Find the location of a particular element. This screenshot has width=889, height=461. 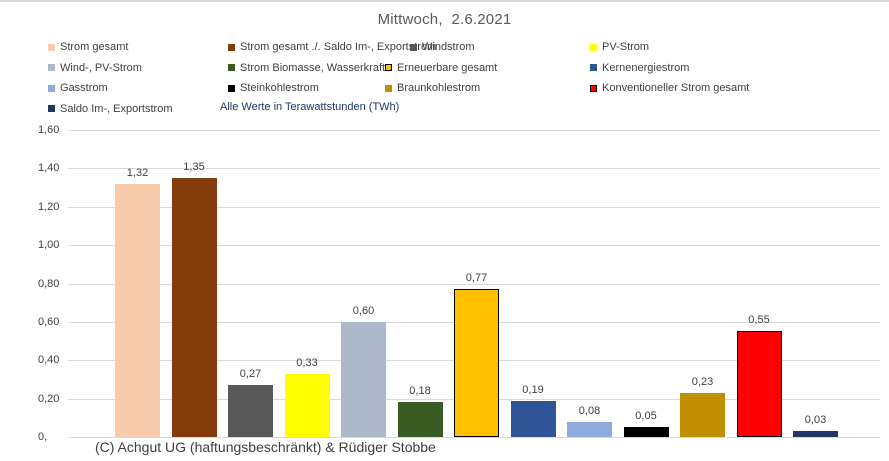

legend-label: Strom gesamt is located at coordinates (94, 47).